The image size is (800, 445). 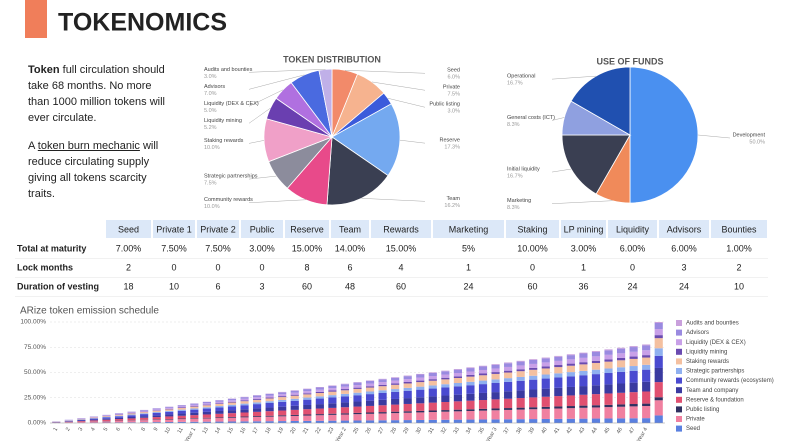 What do you see at coordinates (293, 431) in the screenshot?
I see `x-tick-label: 20` at bounding box center [293, 431].